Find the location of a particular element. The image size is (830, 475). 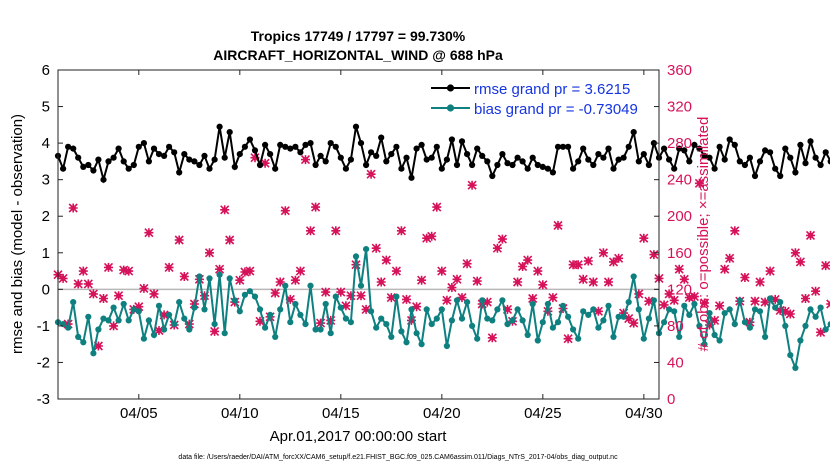

y-left-tick-label: -2 is located at coordinates (43, 362).